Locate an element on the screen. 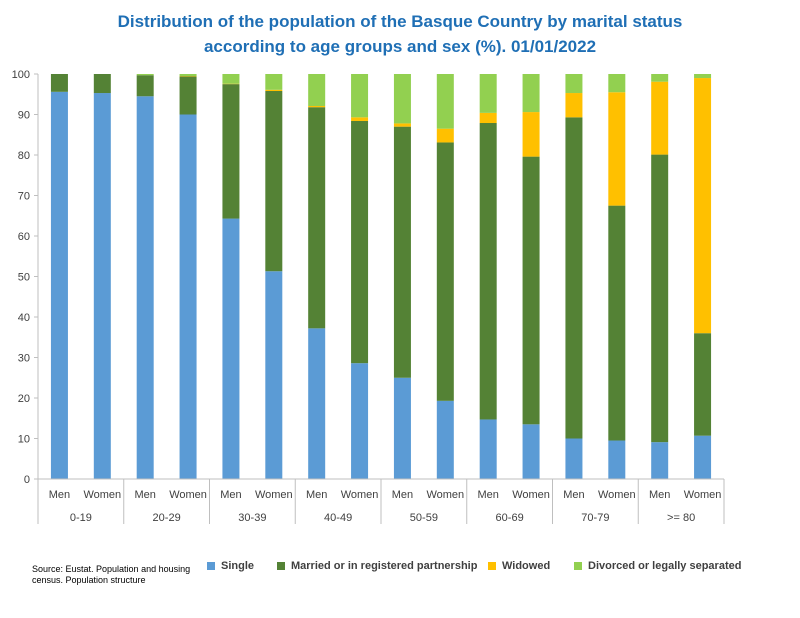 Image resolution: width=800 pixels, height=618 pixels. x-sublabel-6: Men is located at coordinates (316, 495).